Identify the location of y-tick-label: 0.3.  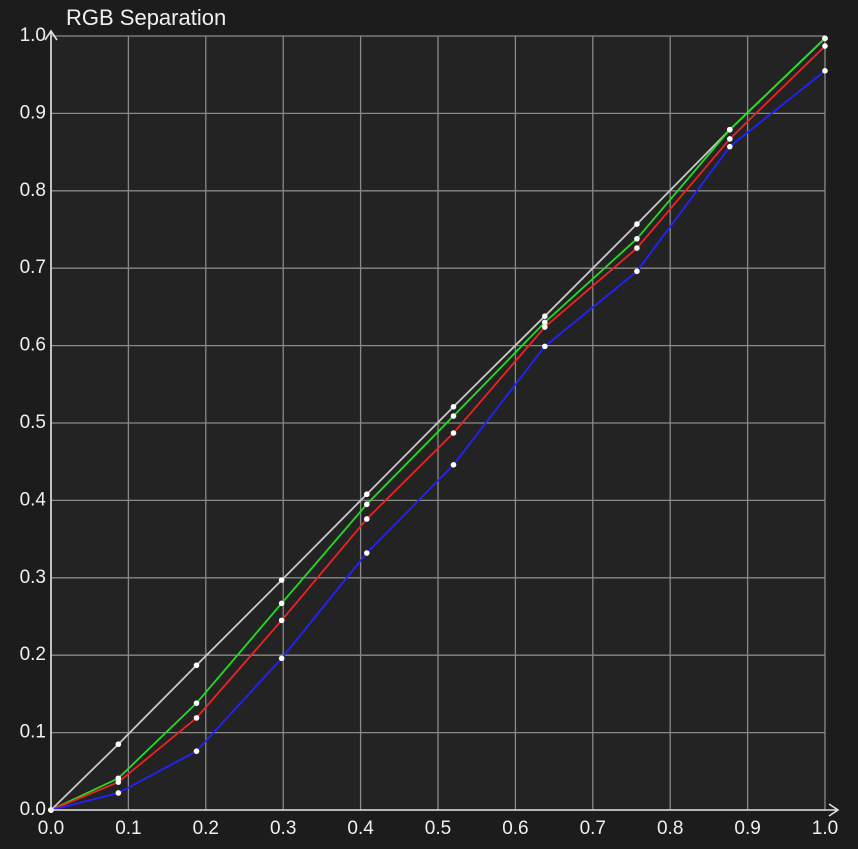
(33, 577).